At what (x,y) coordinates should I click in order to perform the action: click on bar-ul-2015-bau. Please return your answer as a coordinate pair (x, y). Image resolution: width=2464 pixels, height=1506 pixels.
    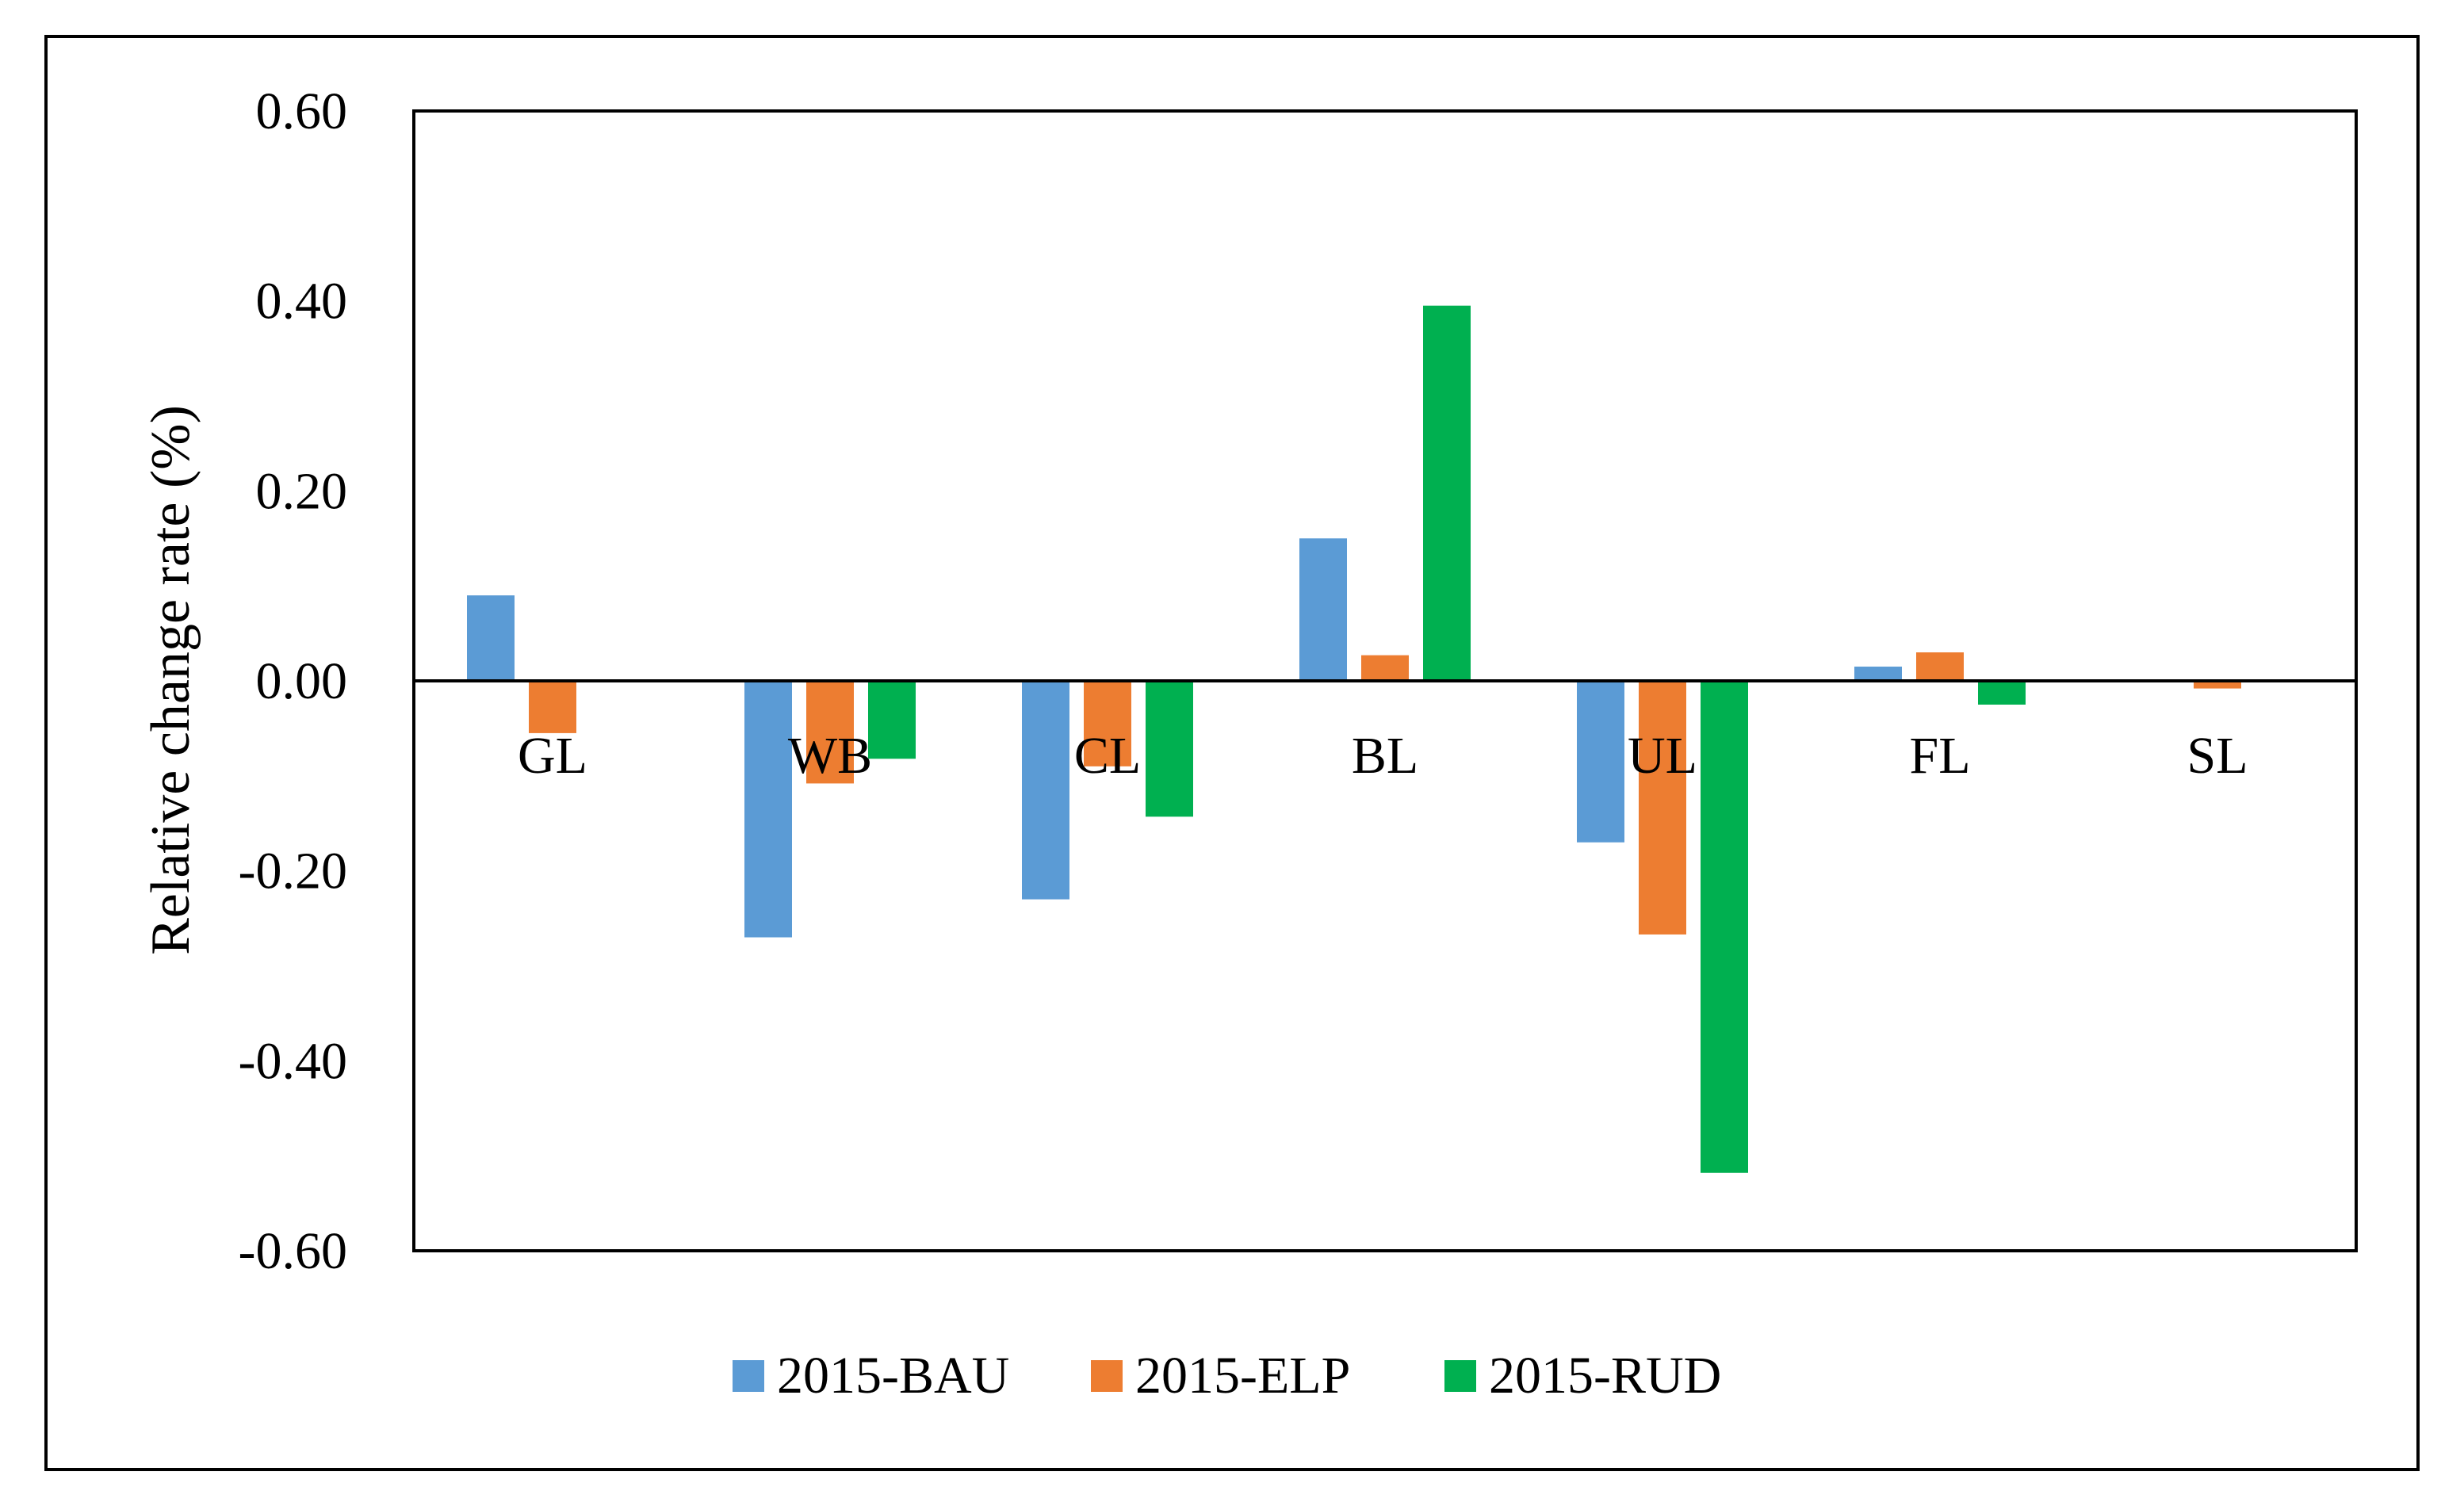
    Looking at the image, I should click on (1601, 762).